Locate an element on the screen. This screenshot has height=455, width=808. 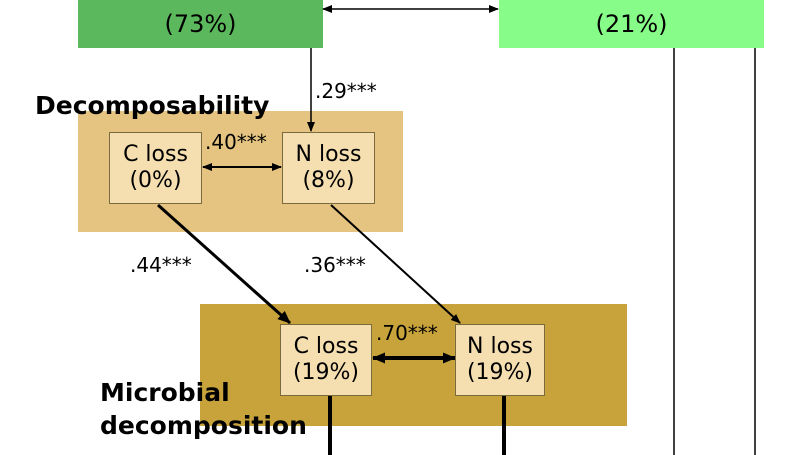
decomp-n-loss-node: N loss (8%) is located at coordinates (328, 168).